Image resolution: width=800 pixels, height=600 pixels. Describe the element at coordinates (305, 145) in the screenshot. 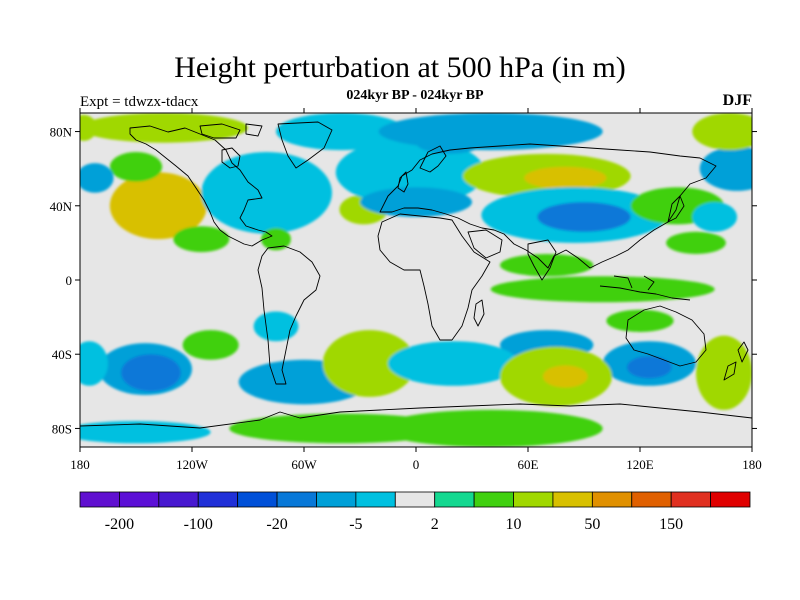

I see `greenland-coastline` at that location.